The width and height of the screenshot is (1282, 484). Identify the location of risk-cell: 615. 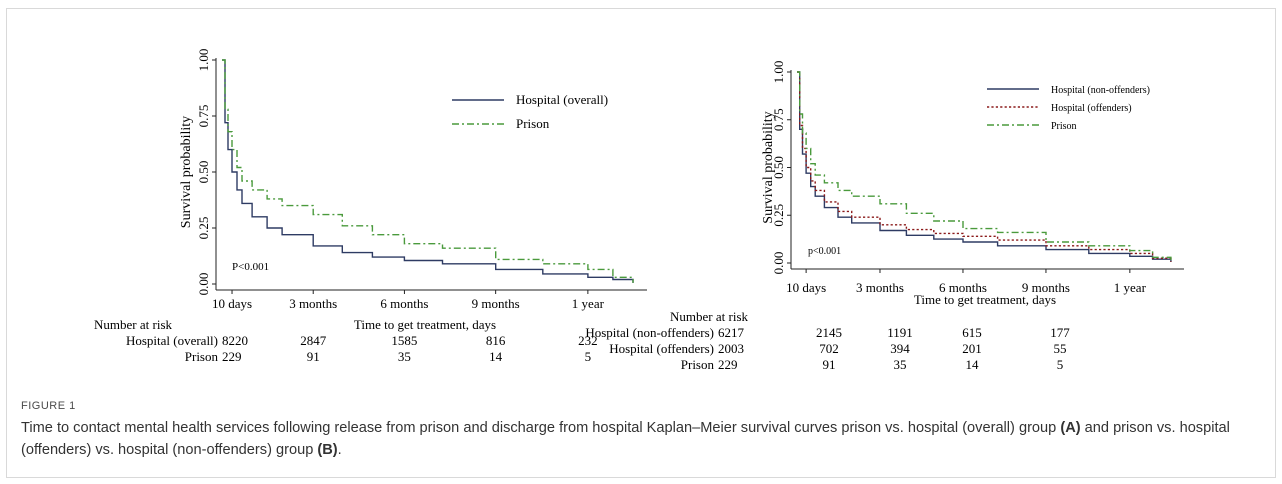
(972, 332).